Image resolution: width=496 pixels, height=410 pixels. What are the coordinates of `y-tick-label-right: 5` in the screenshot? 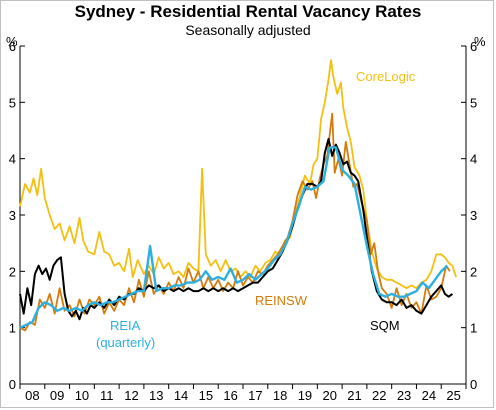 It's located at (473, 102).